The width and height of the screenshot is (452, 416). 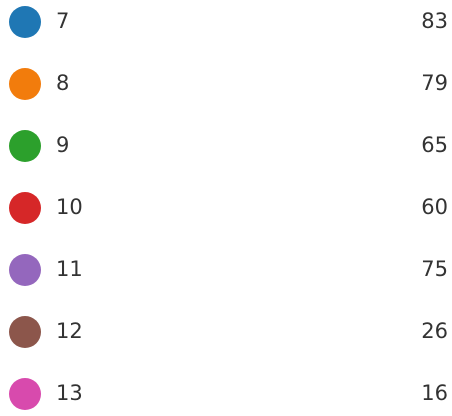 What do you see at coordinates (434, 207) in the screenshot?
I see `item-value: 60` at bounding box center [434, 207].